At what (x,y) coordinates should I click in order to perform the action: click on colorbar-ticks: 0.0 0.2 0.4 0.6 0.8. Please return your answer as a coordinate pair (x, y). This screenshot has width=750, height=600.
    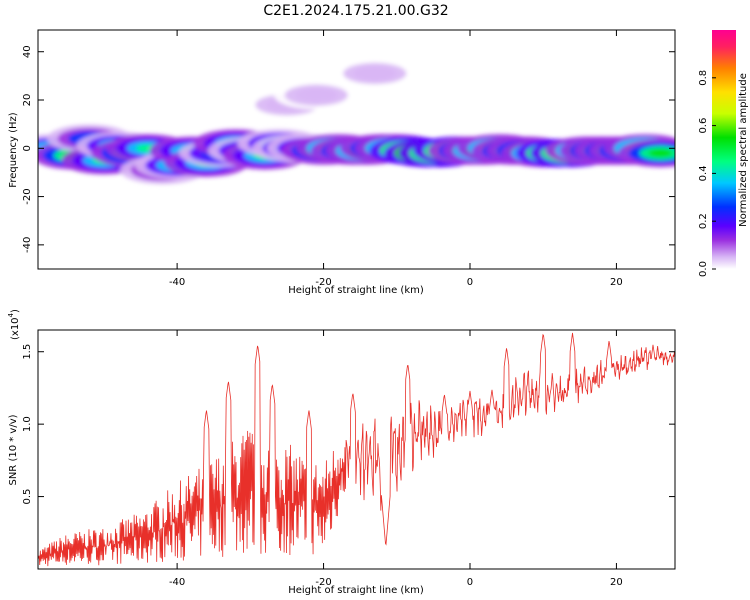
    Looking at the image, I should click on (707, 173).